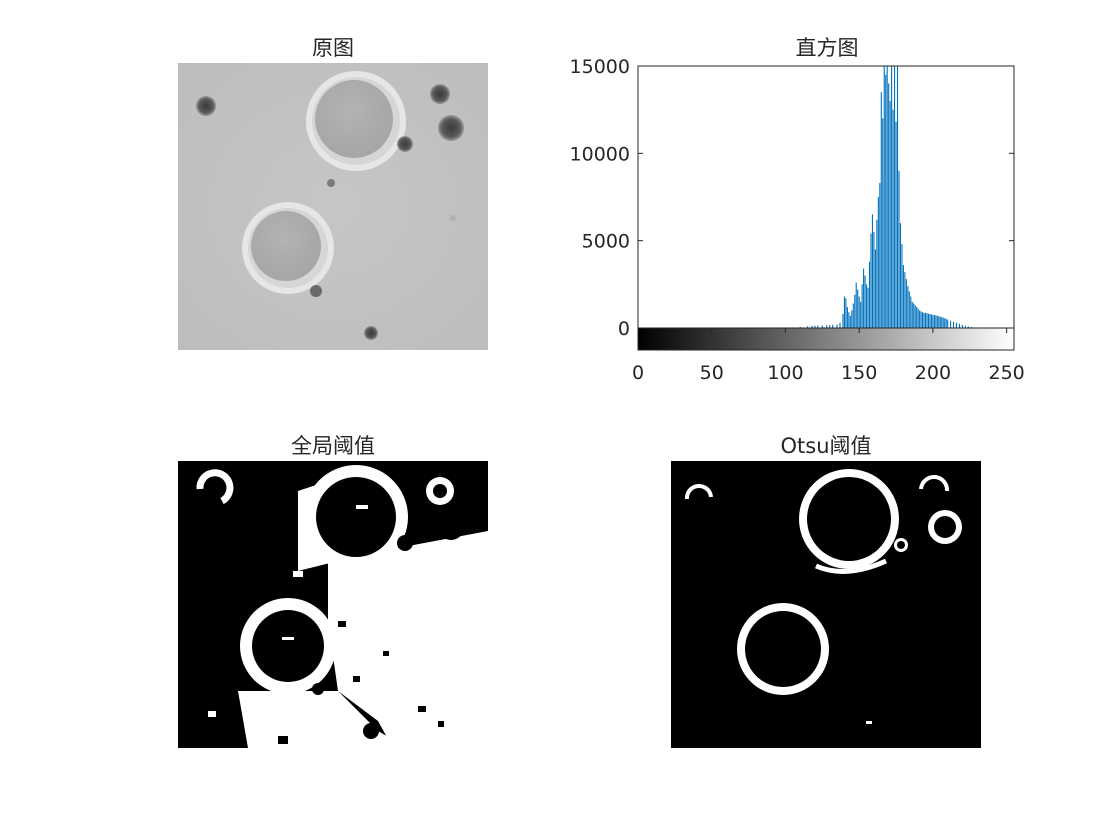  What do you see at coordinates (826, 604) in the screenshot?
I see `otsu-threshold-image` at bounding box center [826, 604].